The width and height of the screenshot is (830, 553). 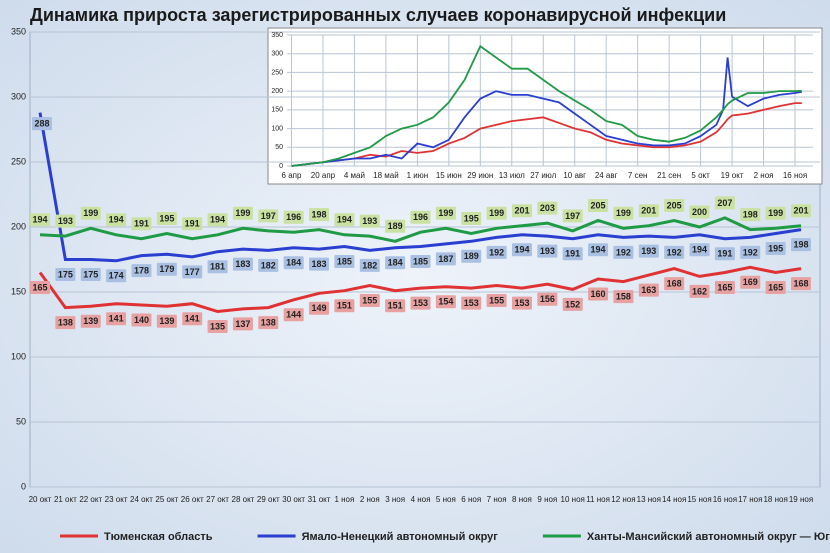 I want to click on x-tick-label: 24 окт, so click(x=141, y=499).